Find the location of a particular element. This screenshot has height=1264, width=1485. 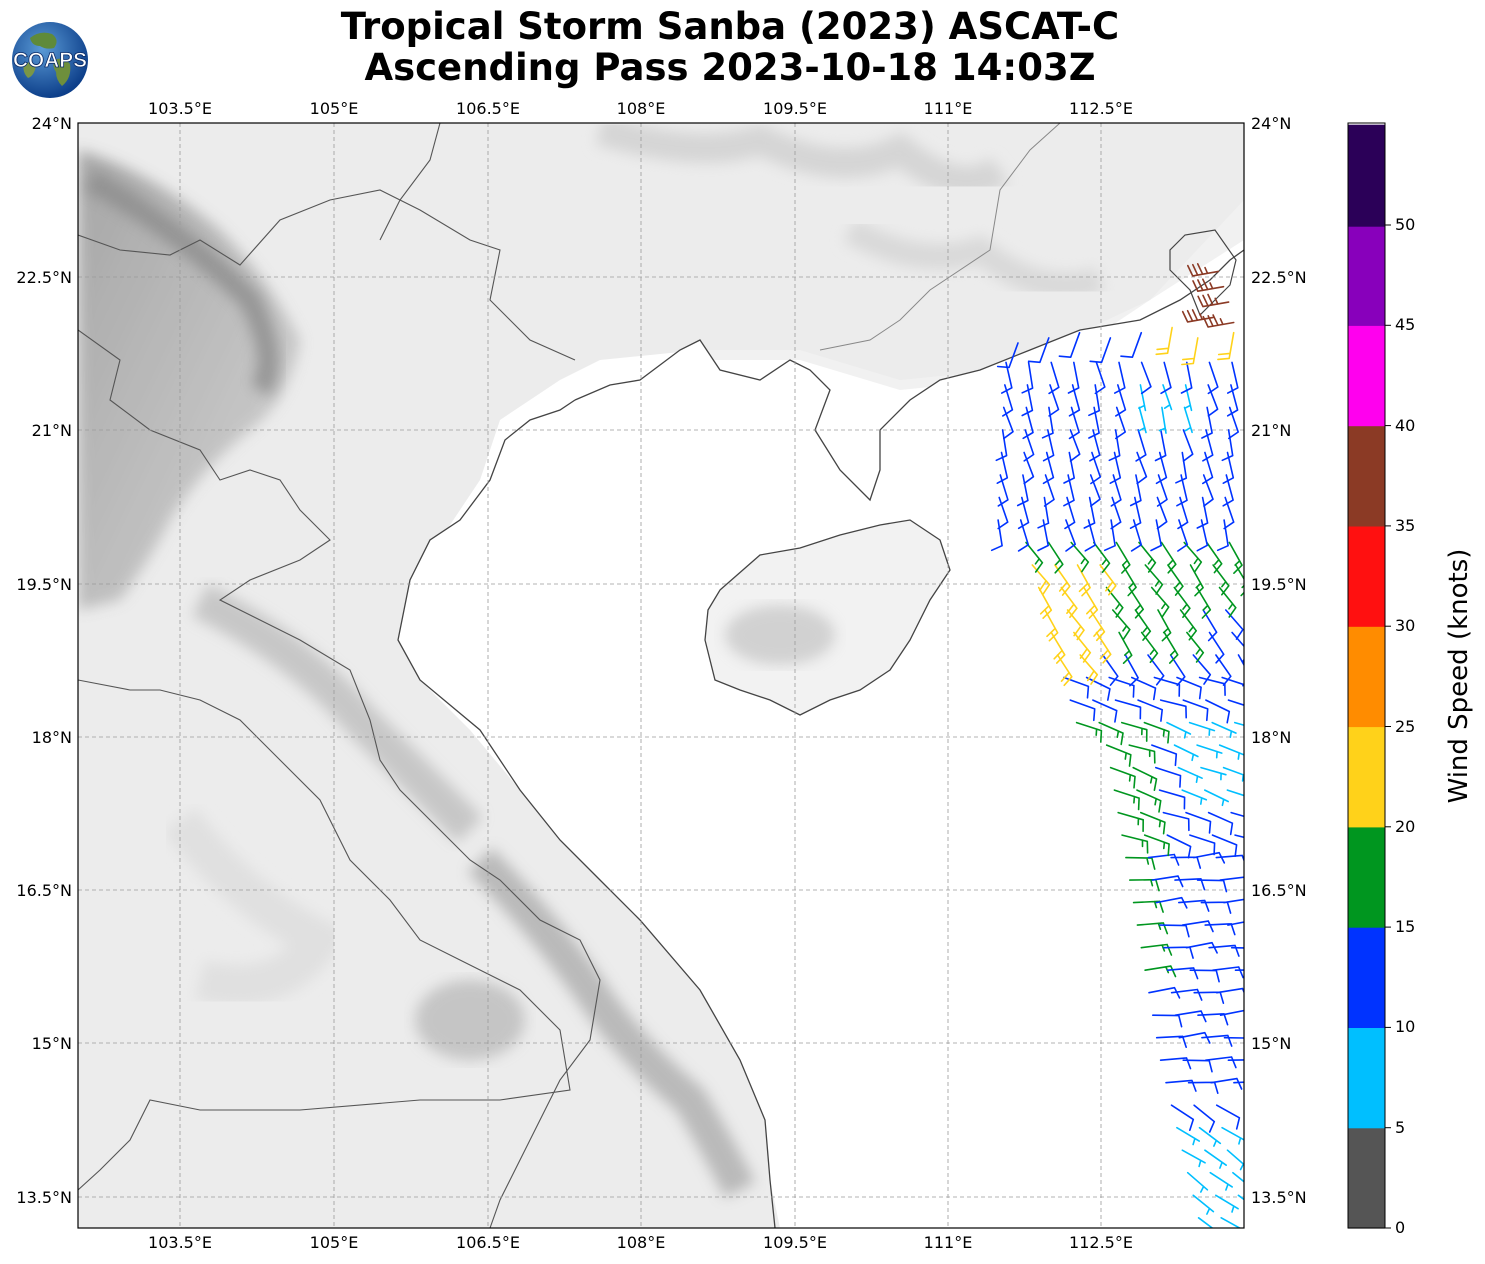

china-province-border is located at coordinates (940, 237).